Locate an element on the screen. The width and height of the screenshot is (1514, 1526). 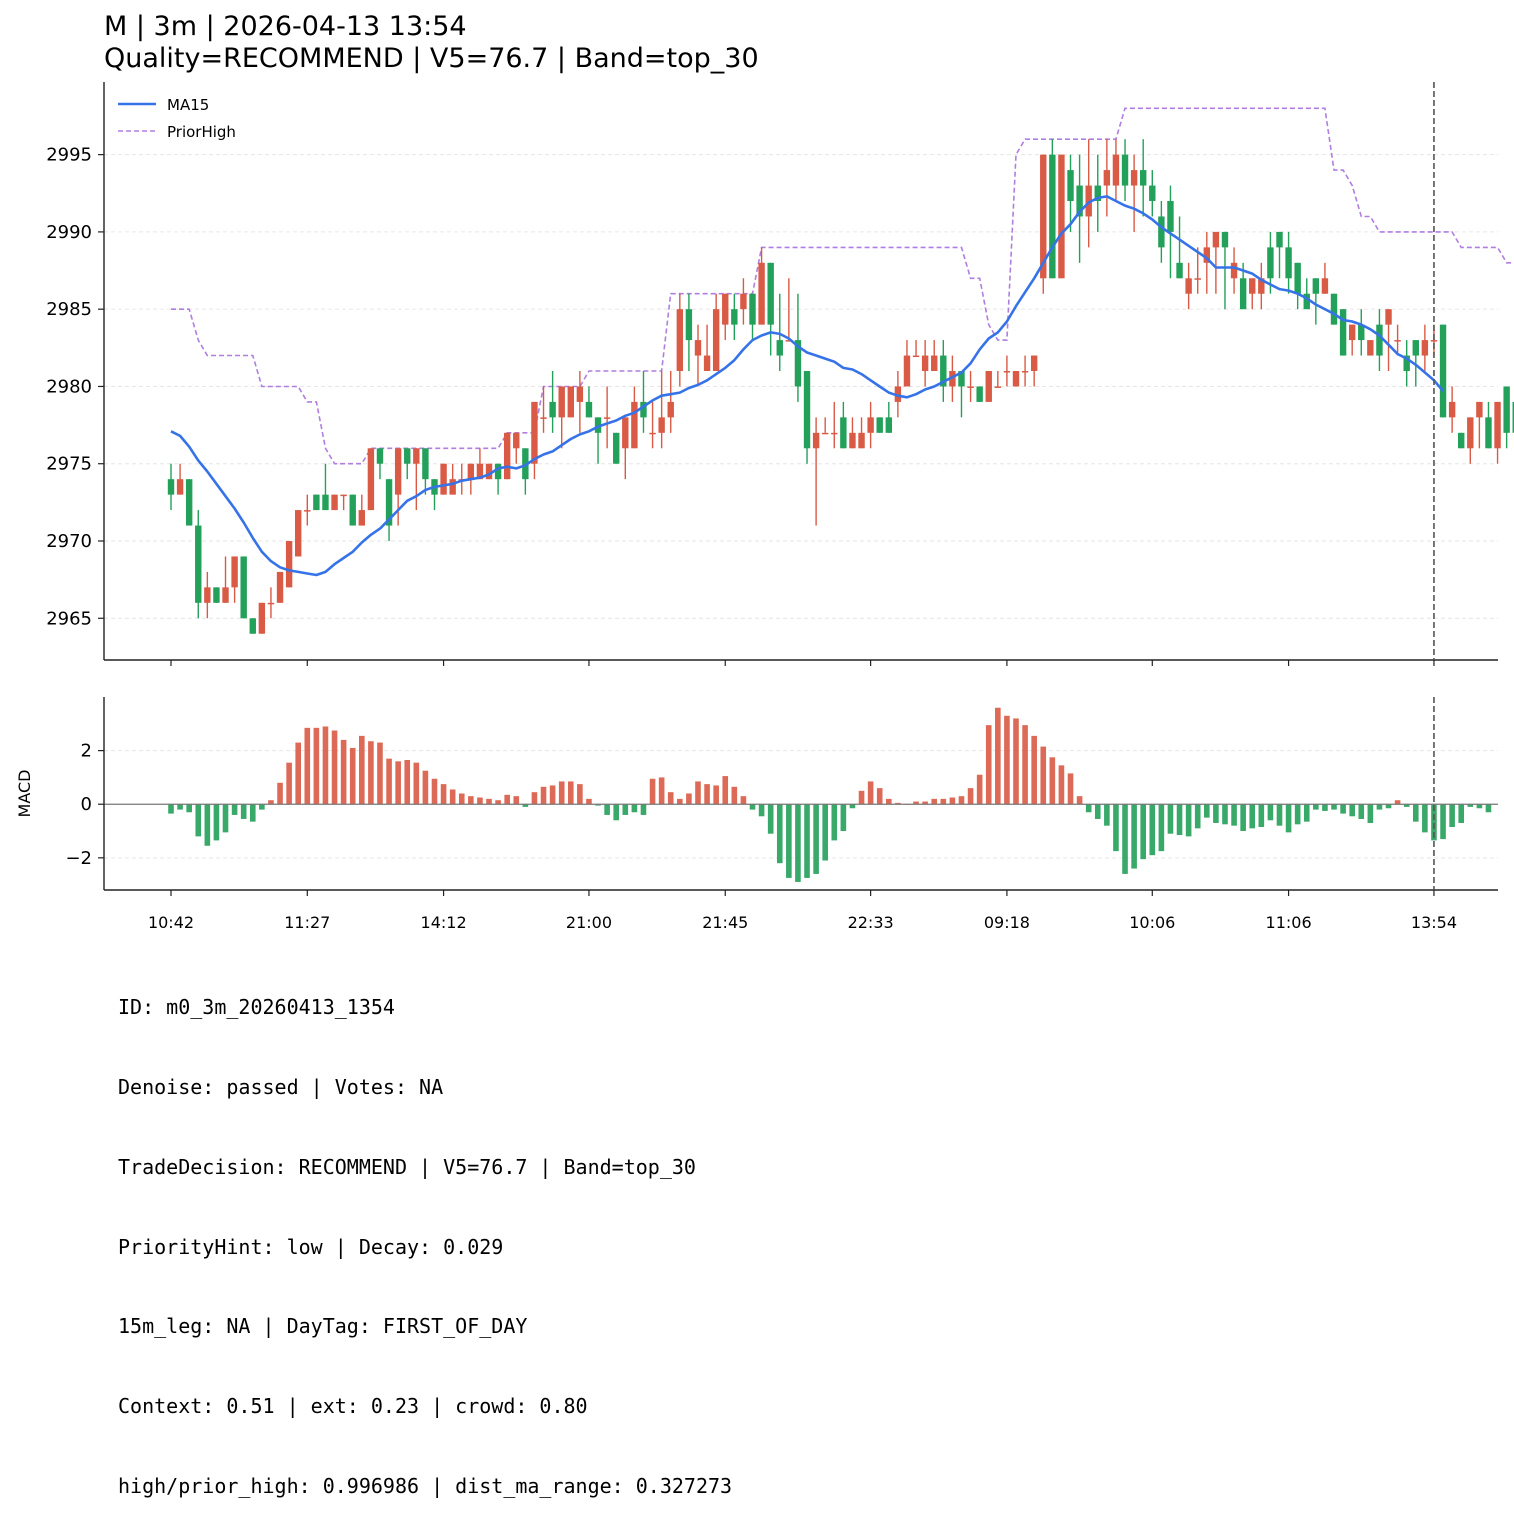
macd-ytick-label: −2 is located at coordinates (78, 858).